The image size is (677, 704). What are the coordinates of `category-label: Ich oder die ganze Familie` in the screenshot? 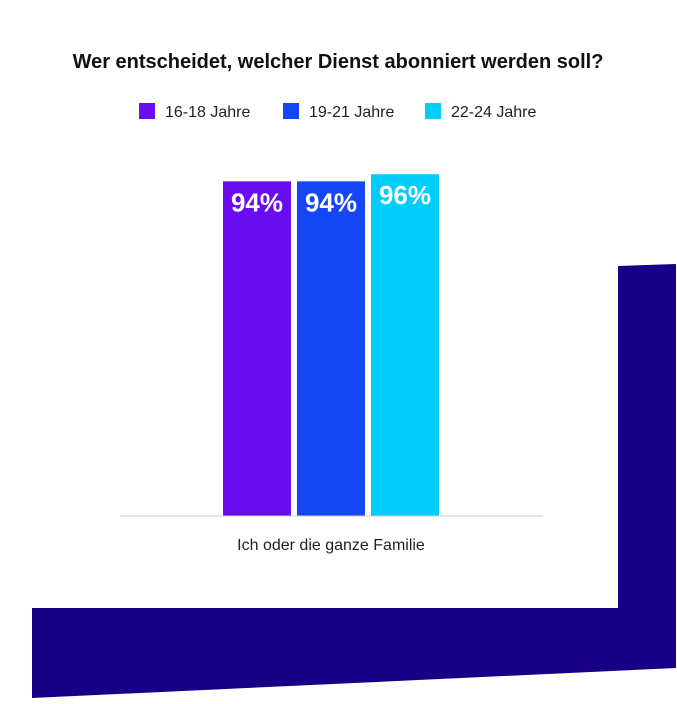 It's located at (331, 545).